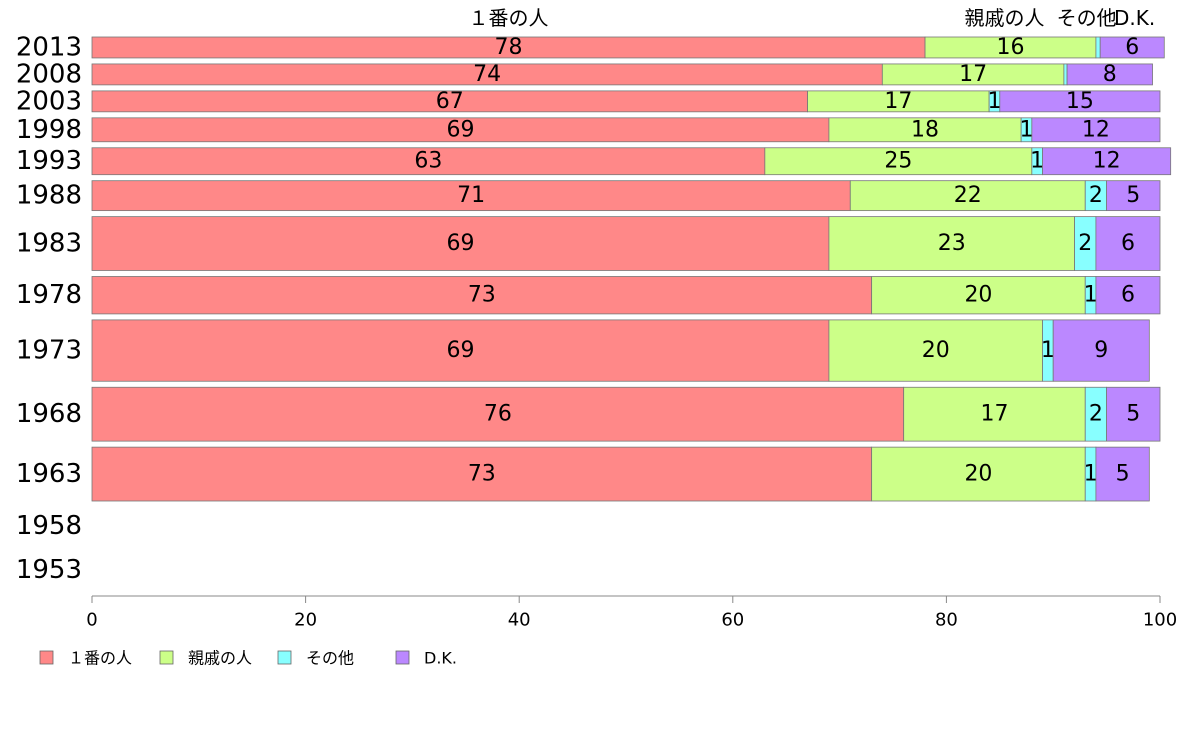  I want to click on data-label-1973-3: 9, so click(1101, 350).